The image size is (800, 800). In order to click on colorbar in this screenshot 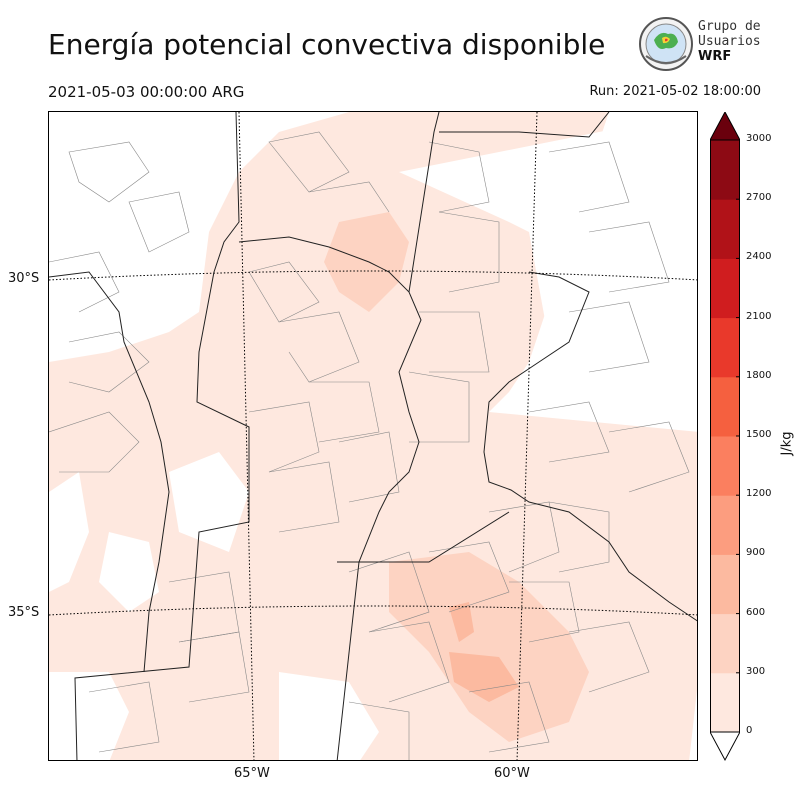, I will do `click(725, 437)`.